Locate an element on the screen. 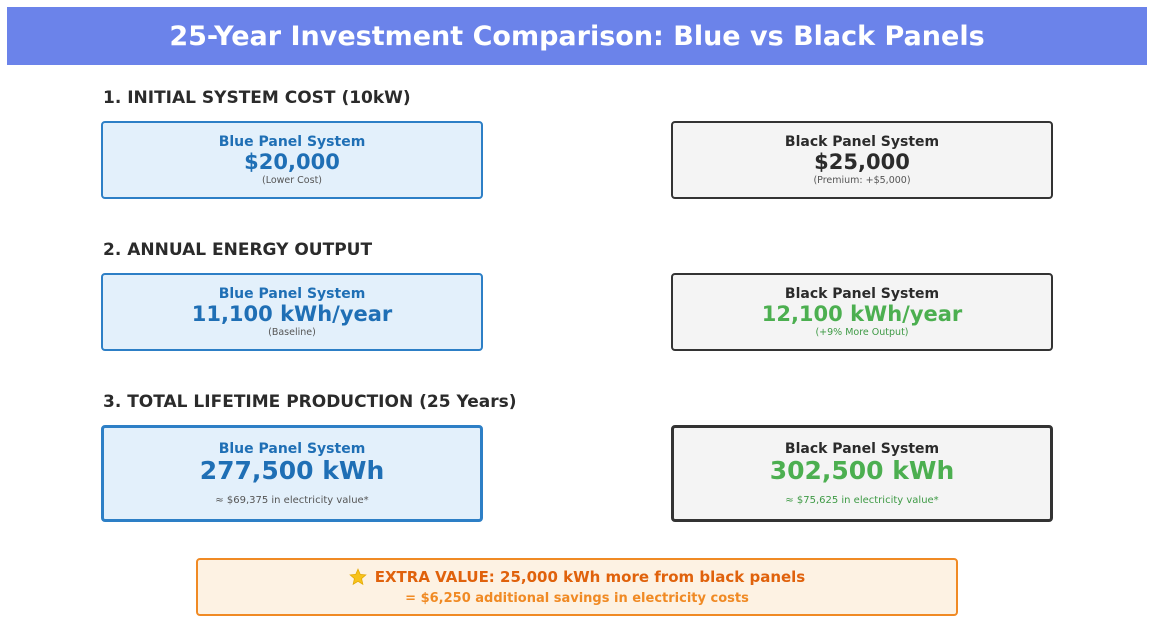 Image resolution: width=1155 pixels, height=641 pixels. card-note: ≈ $69,375 in electricity value* is located at coordinates (292, 501).